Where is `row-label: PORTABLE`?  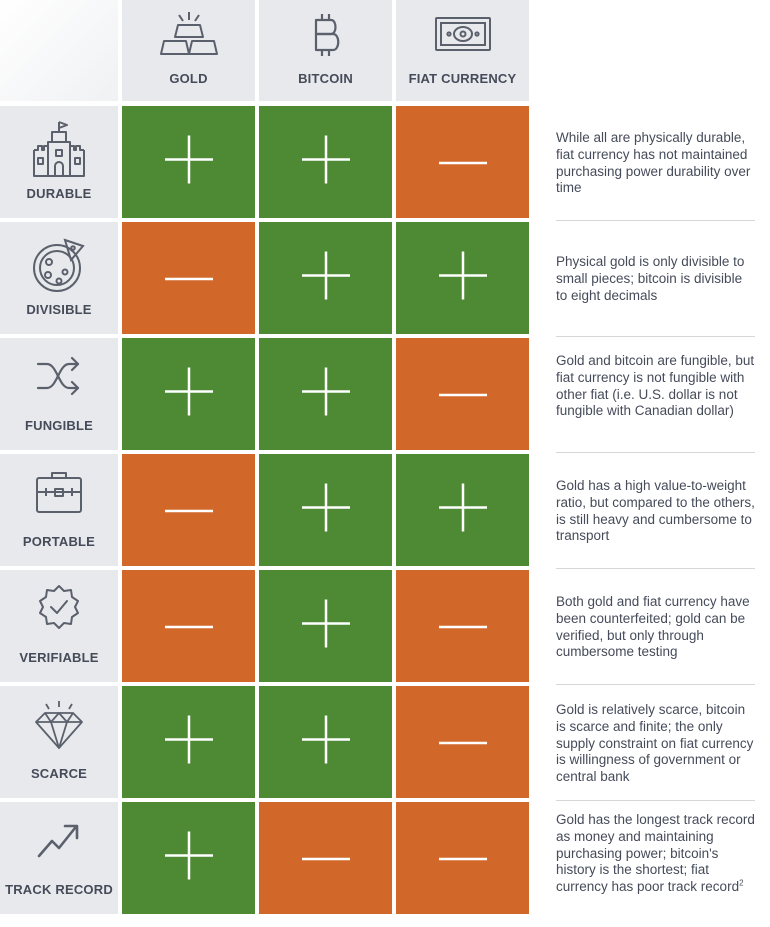 row-label: PORTABLE is located at coordinates (59, 541).